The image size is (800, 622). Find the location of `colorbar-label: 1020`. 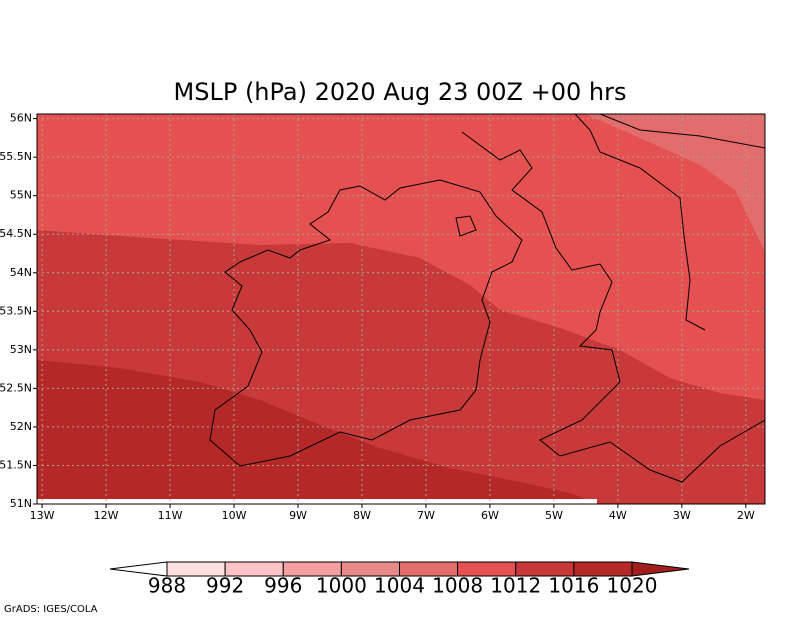

colorbar-label: 1020 is located at coordinates (632, 586).